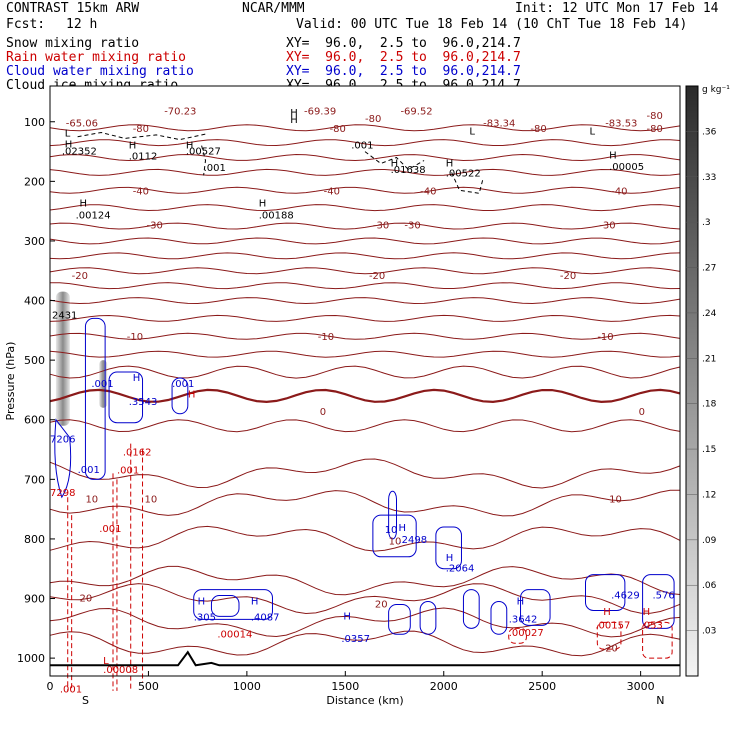 This screenshot has width=740, height=740. Describe the element at coordinates (10, 381) in the screenshot. I see `y-axis-label: Pressure (hPa)` at that location.